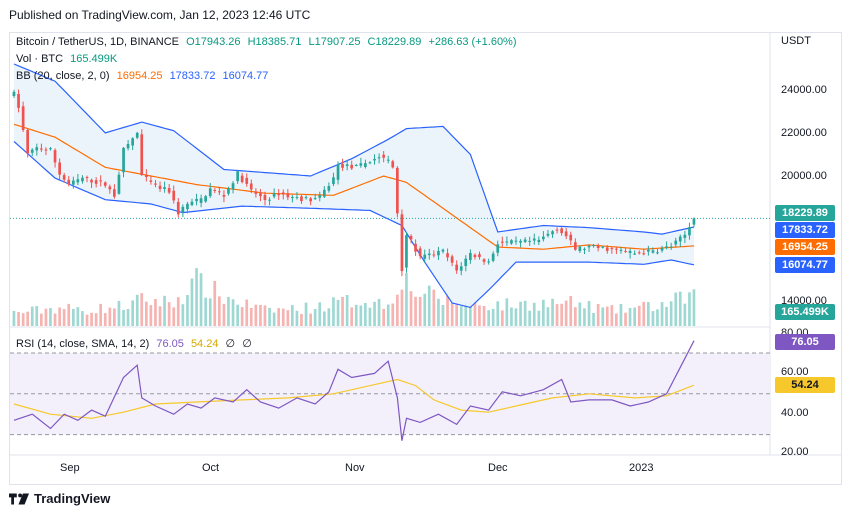  Describe the element at coordinates (805, 265) in the screenshot. I see `bb-lower-tag: 16074.77` at that location.